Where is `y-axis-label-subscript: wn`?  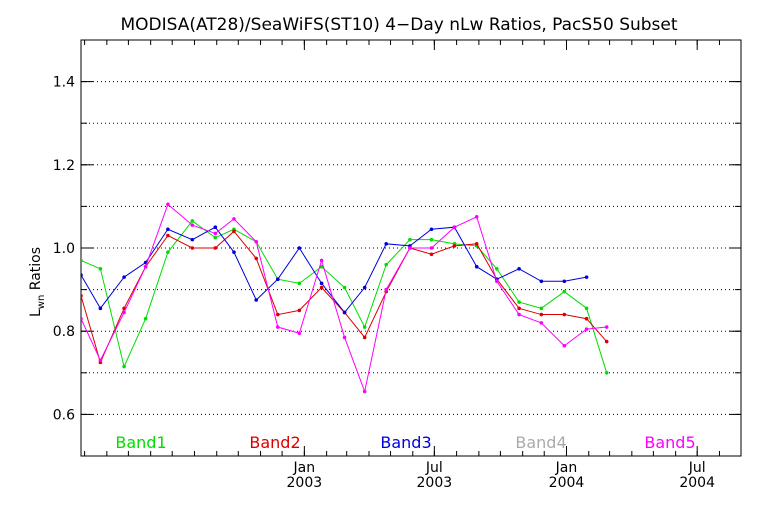 y-axis-label-subscript: wn is located at coordinates (41, 302).